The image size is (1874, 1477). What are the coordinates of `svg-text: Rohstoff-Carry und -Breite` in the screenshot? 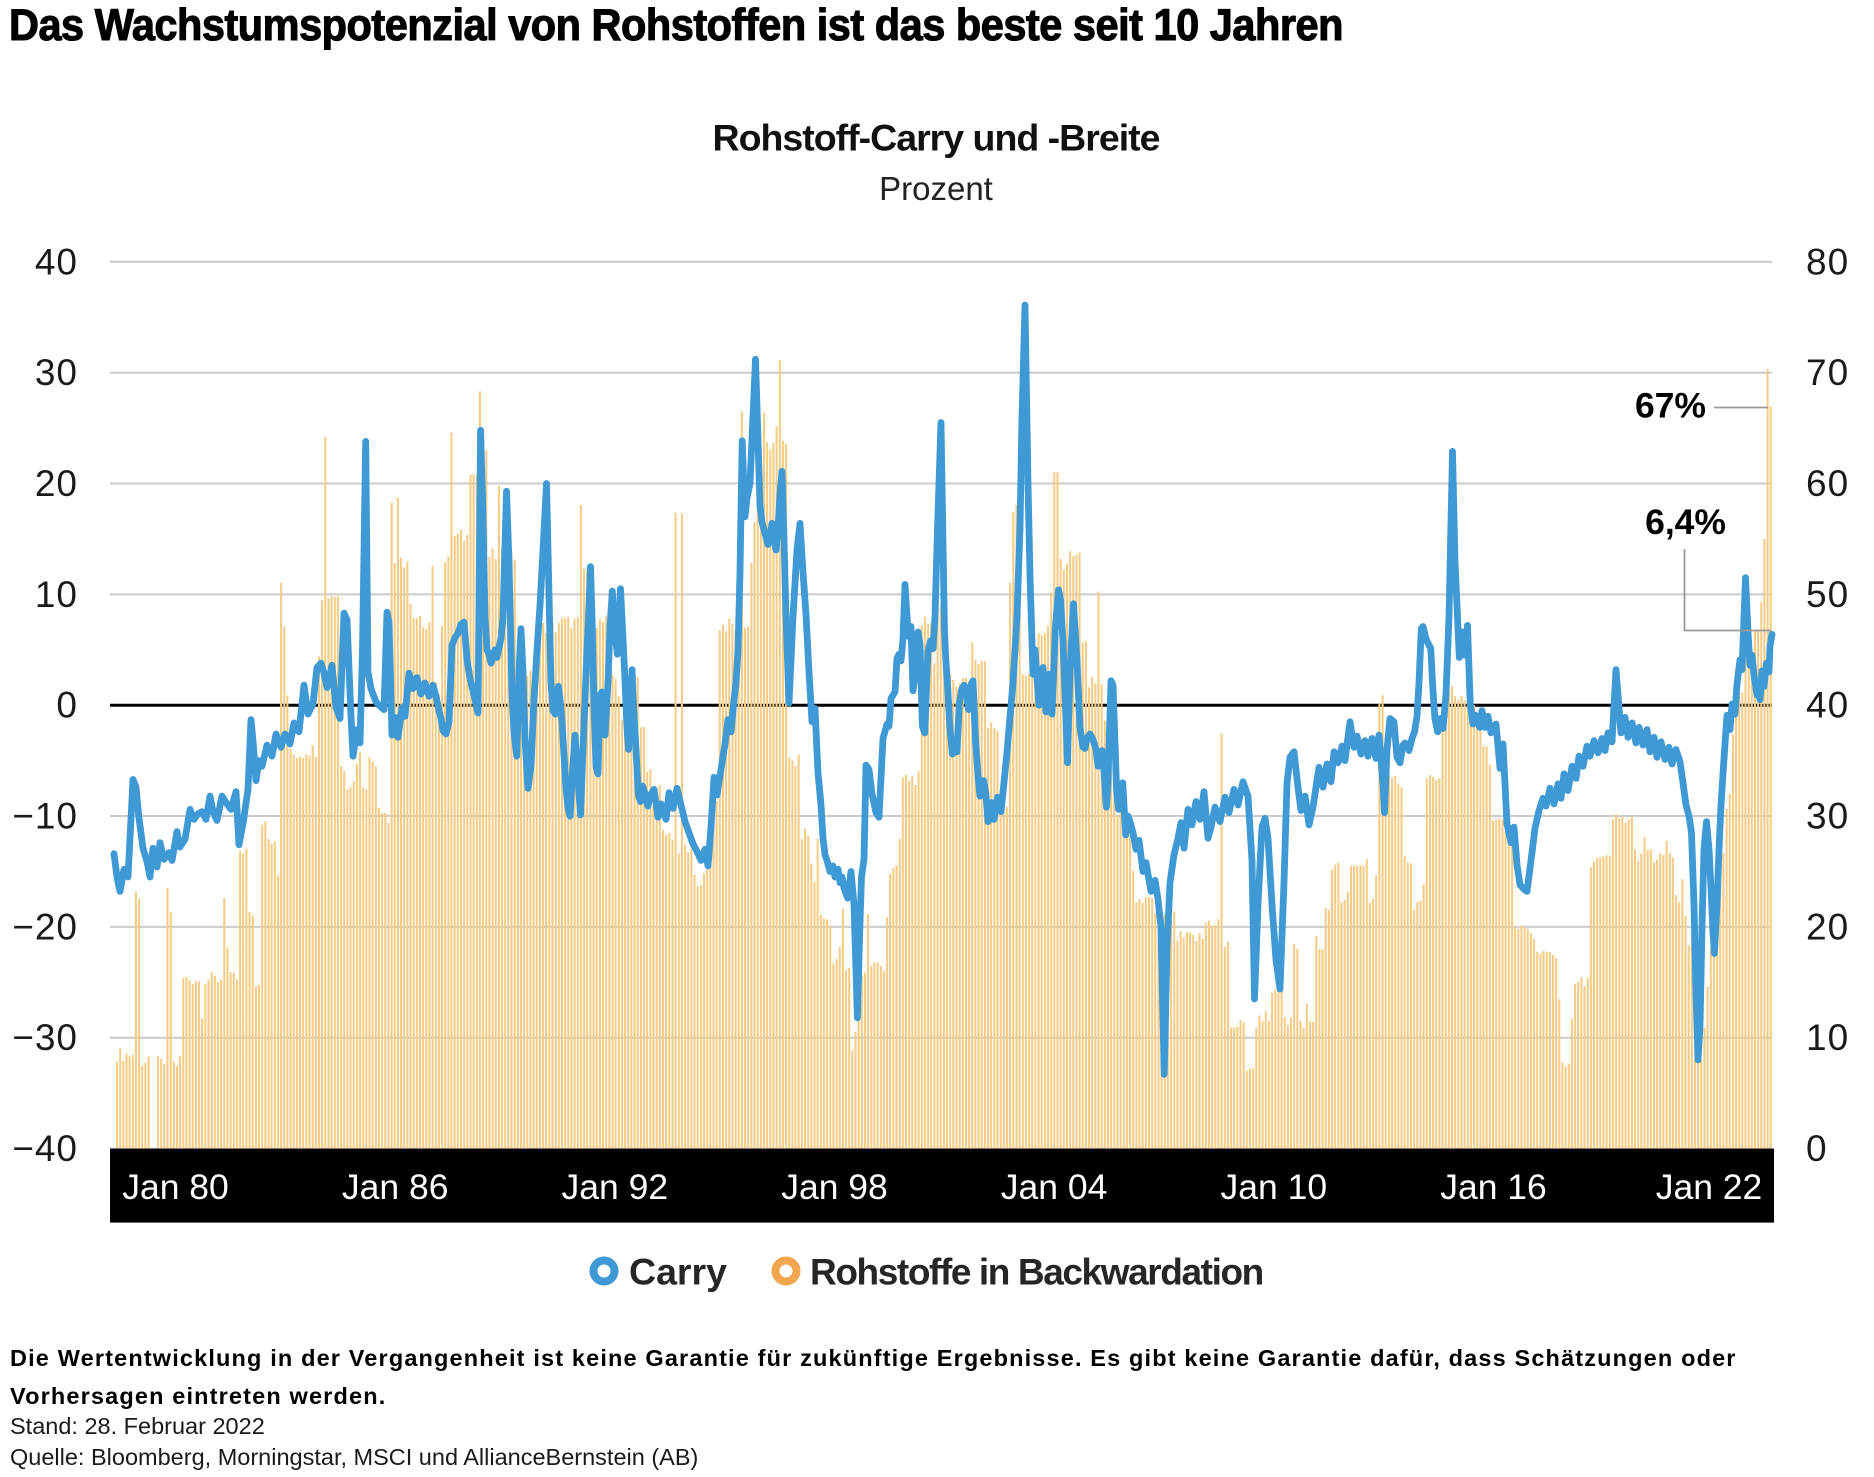 It's located at (936, 138).